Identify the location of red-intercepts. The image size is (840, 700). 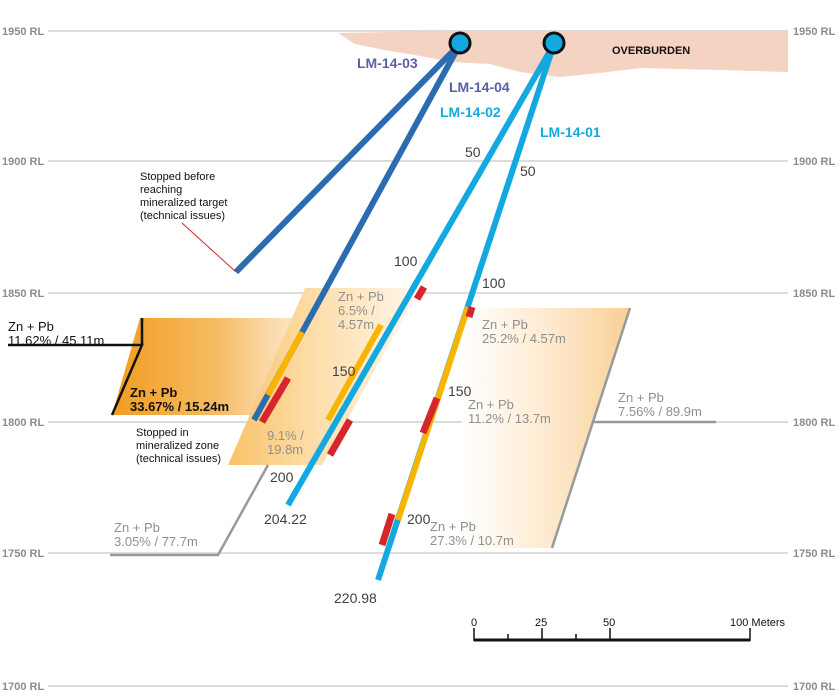
(367, 416).